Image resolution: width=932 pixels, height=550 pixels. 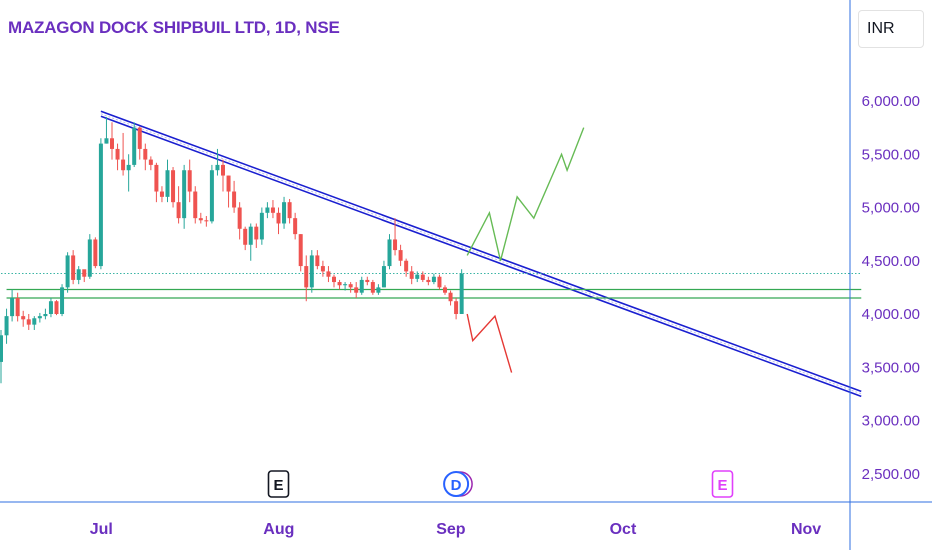 I want to click on price-tick-label: 3,000.00, so click(x=891, y=421).